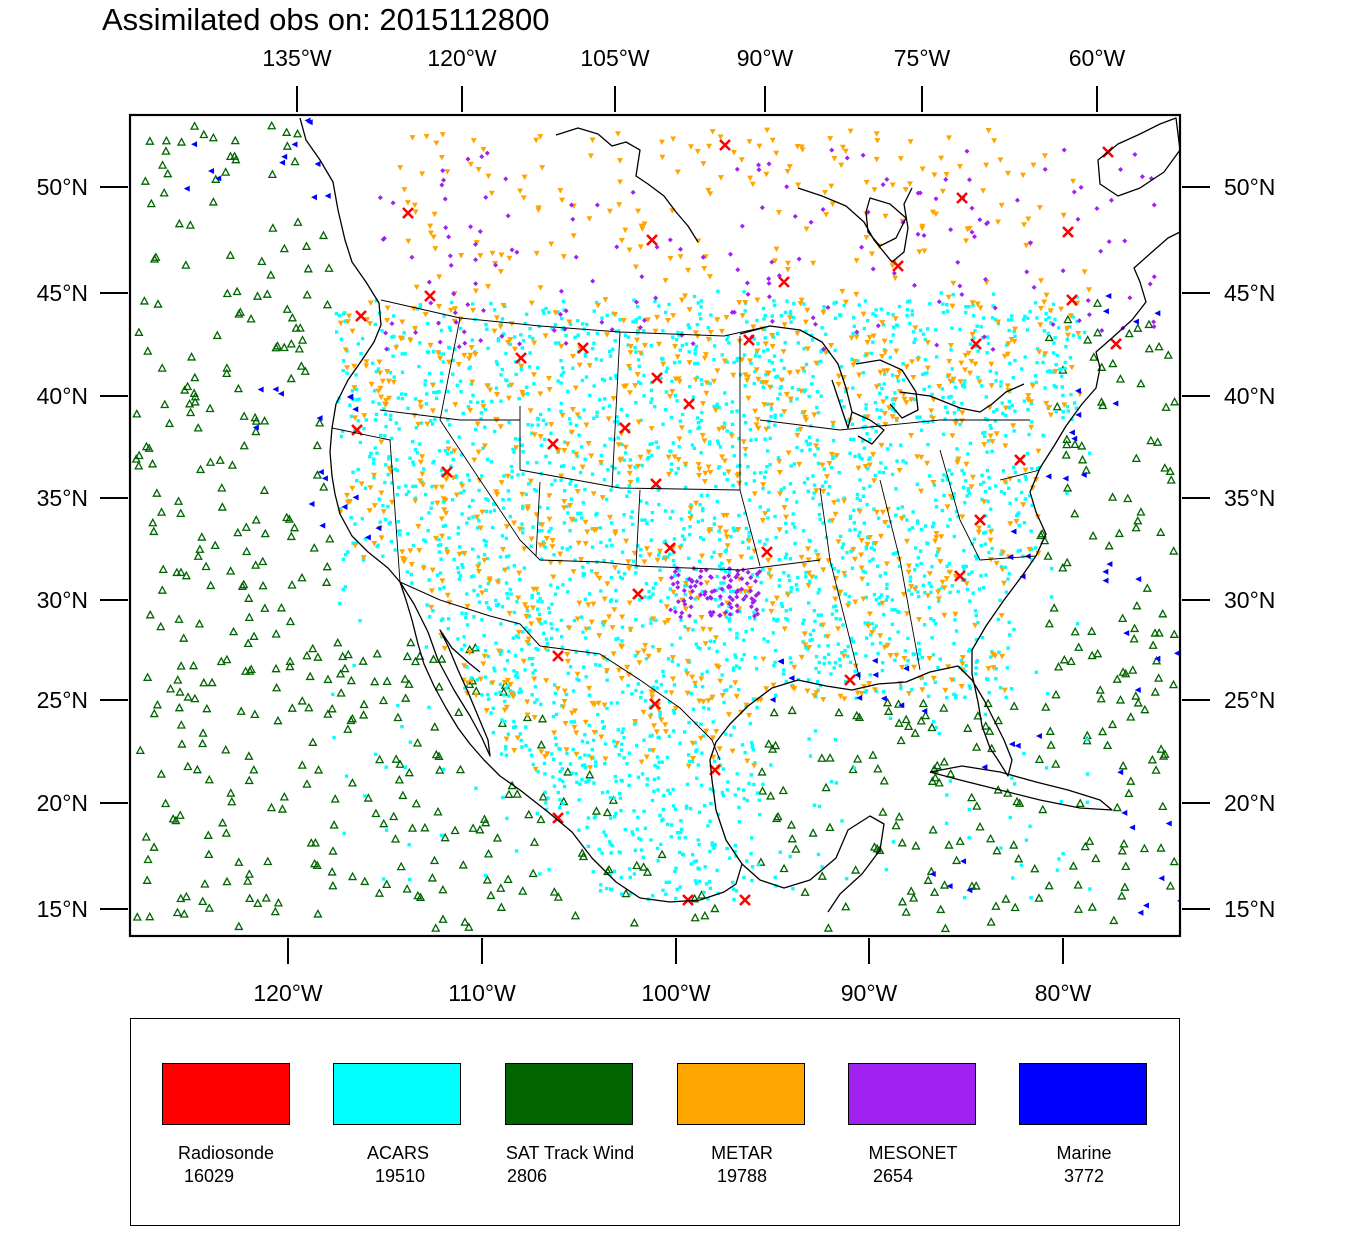 The width and height of the screenshot is (1350, 1250). Describe the element at coordinates (638, 594) in the screenshot. I see `radiosonde-marker` at that location.